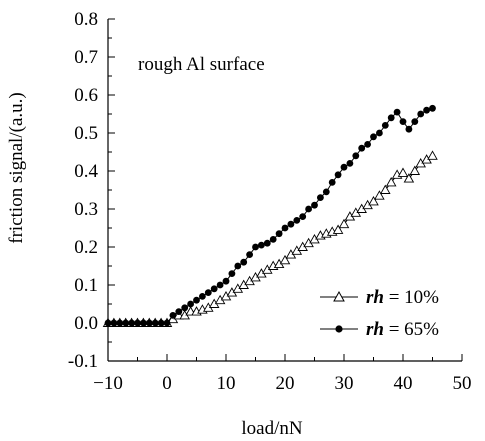 The width and height of the screenshot is (485, 441). What do you see at coordinates (411, 297) in the screenshot?
I see `legend-label-rh10-suffix: = 10%` at bounding box center [411, 297].